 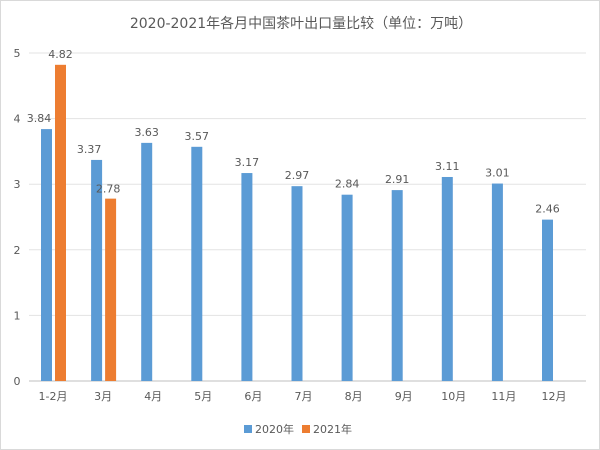 I want to click on x-tick-label: 8月, so click(x=354, y=396).